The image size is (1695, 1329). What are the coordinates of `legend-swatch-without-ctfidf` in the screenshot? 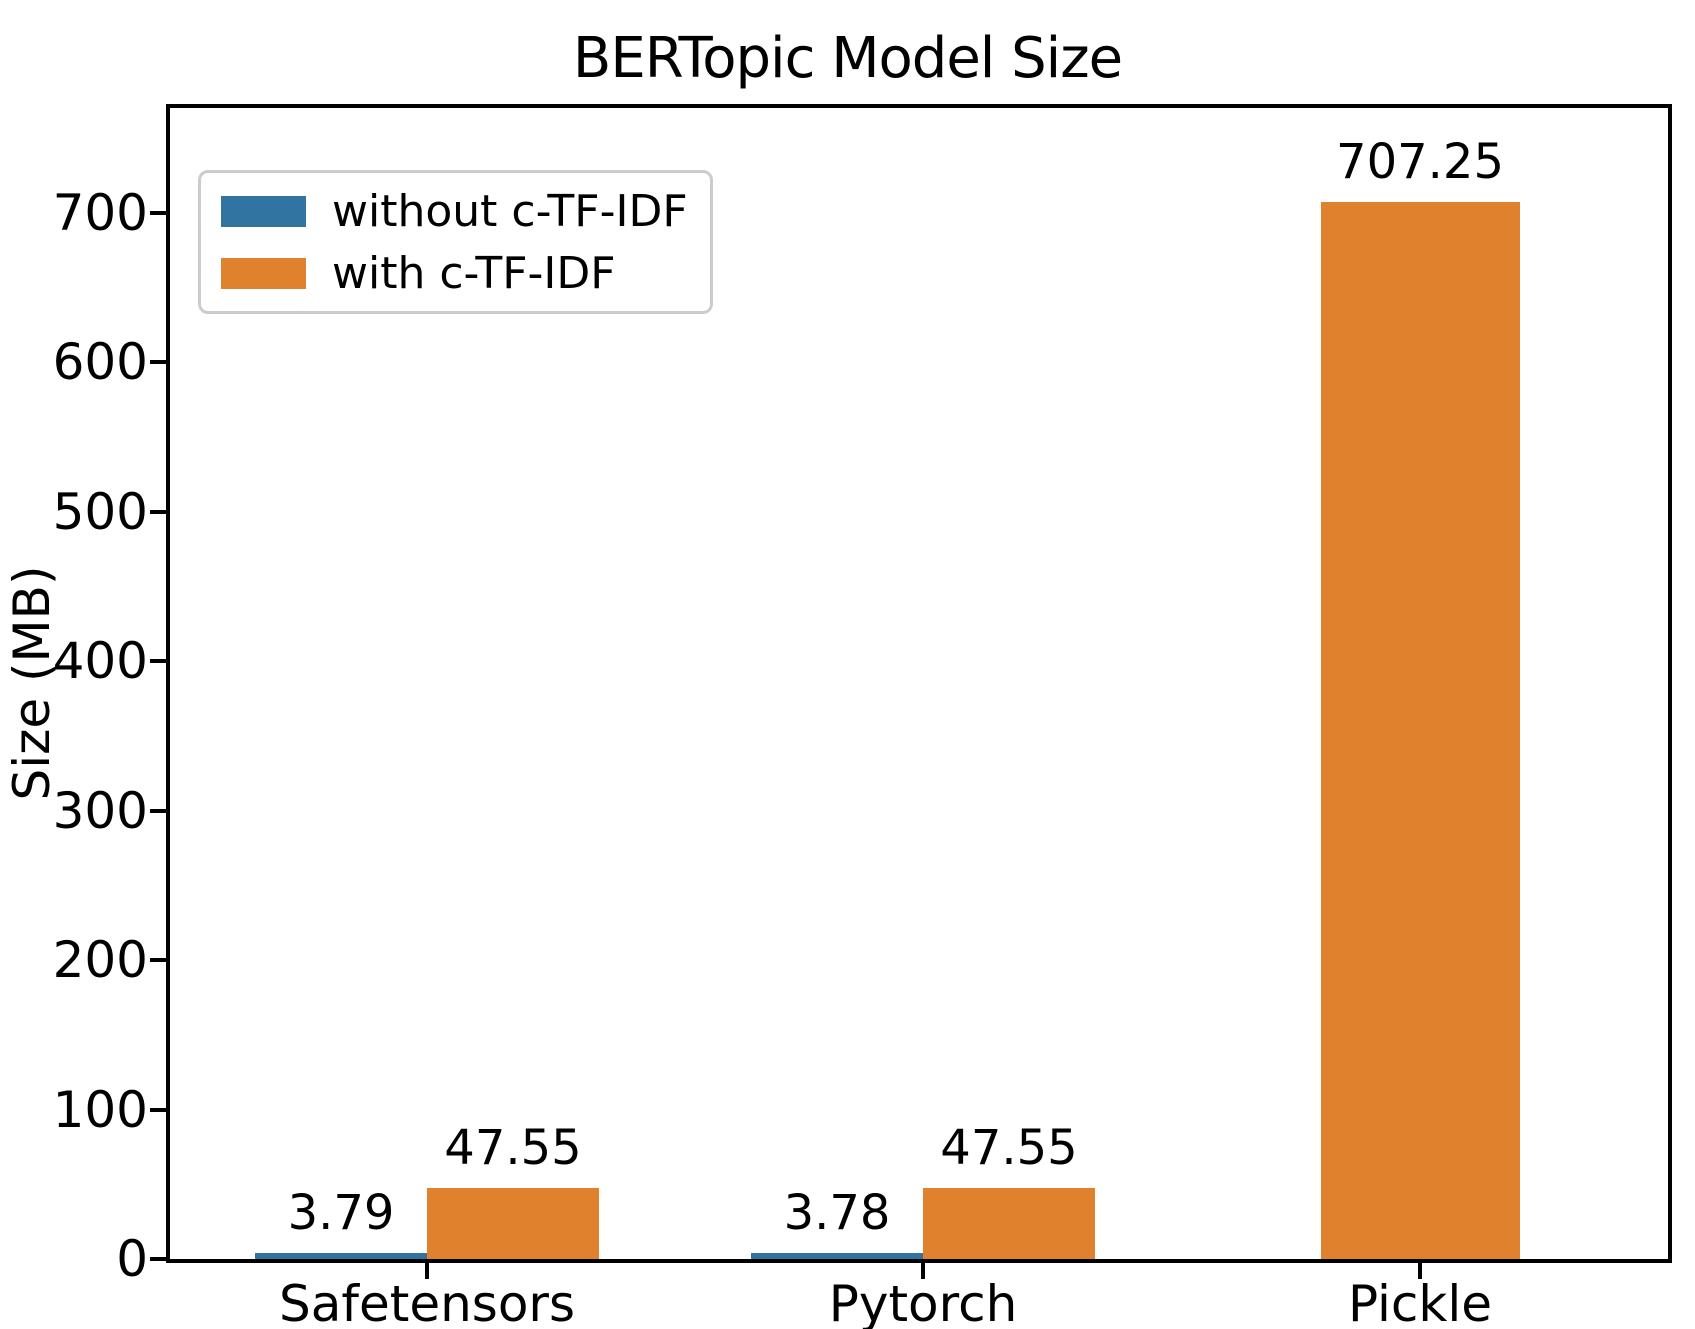 It's located at (263, 211).